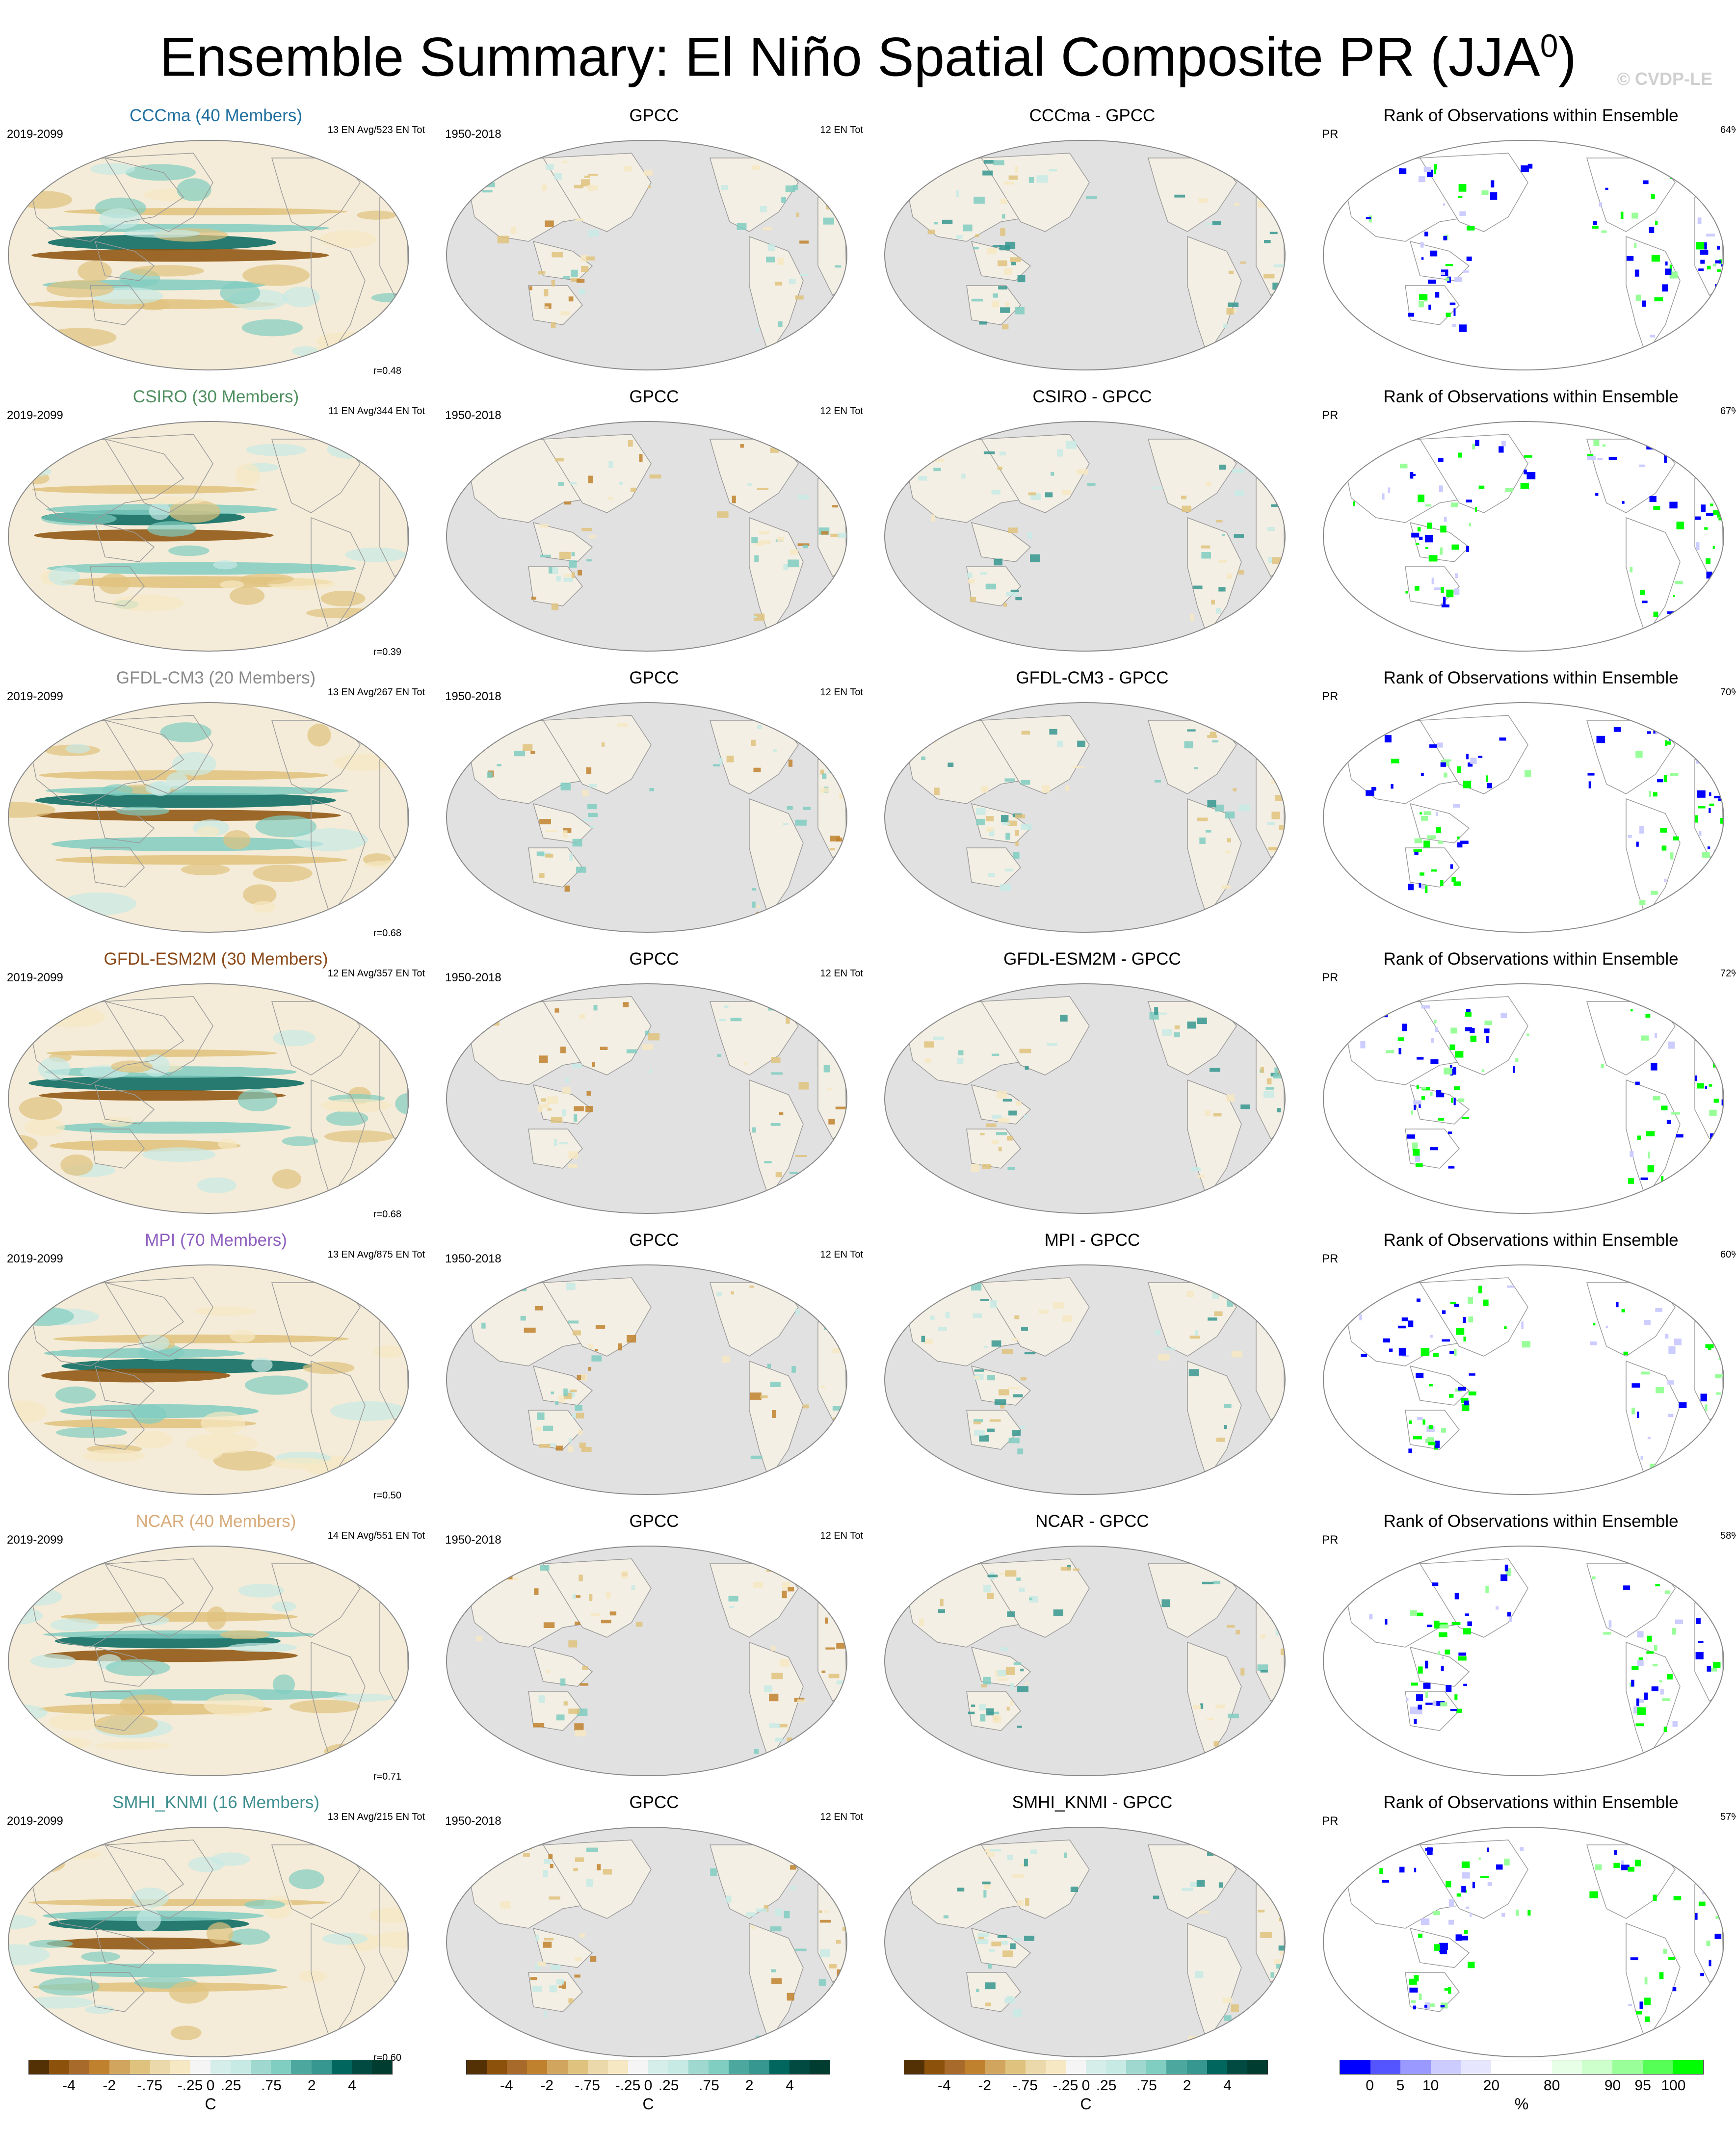 Image resolution: width=1736 pixels, height=2154 pixels. I want to click on model-title: GFDL-ESM2M (30 Members), so click(216, 959).